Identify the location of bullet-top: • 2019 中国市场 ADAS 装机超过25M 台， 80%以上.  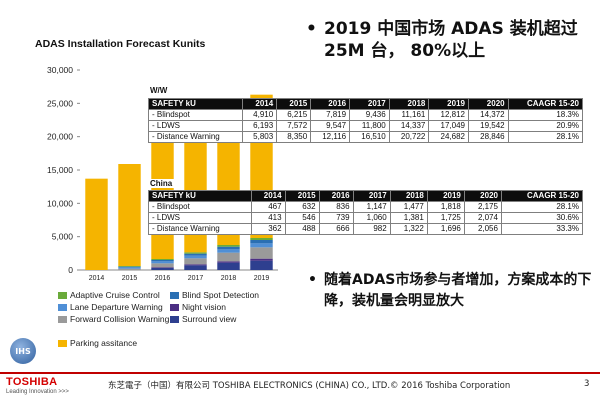
(451, 40).